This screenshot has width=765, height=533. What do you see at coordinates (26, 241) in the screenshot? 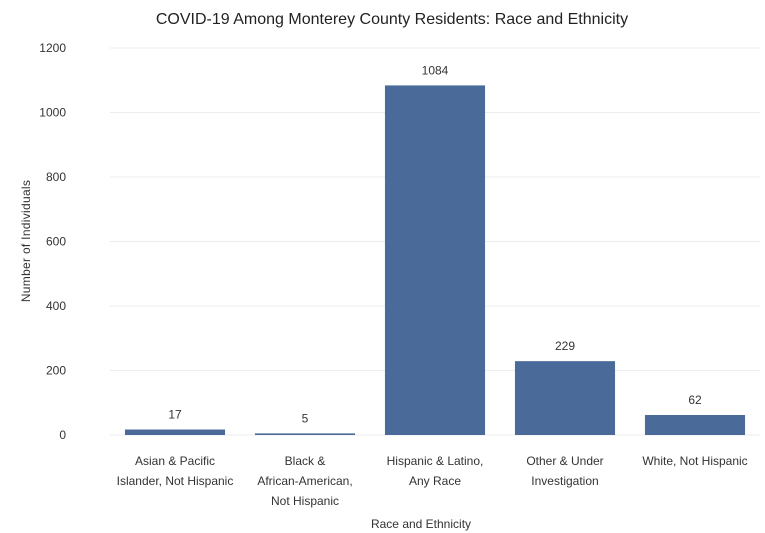
I see `y-axis-label: Number of Individuals` at bounding box center [26, 241].